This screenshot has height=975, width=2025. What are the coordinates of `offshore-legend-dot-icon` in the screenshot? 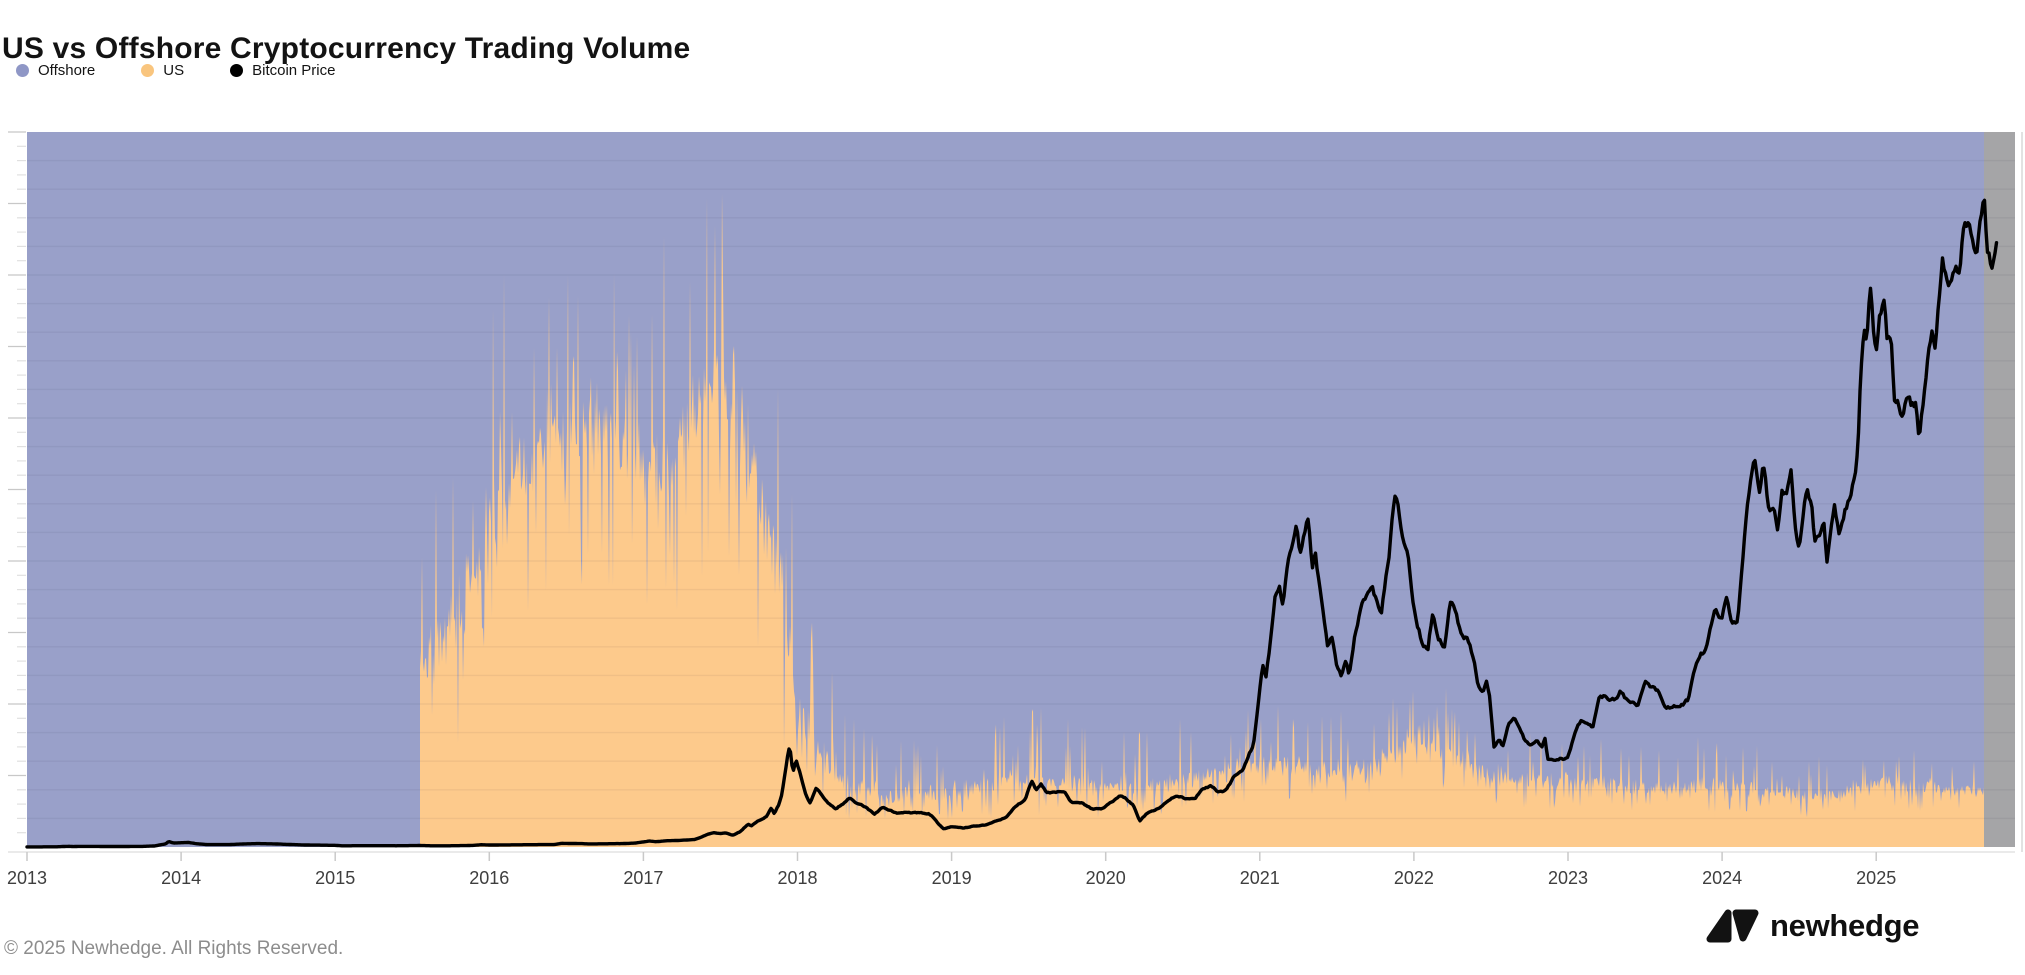 It's located at (22, 70).